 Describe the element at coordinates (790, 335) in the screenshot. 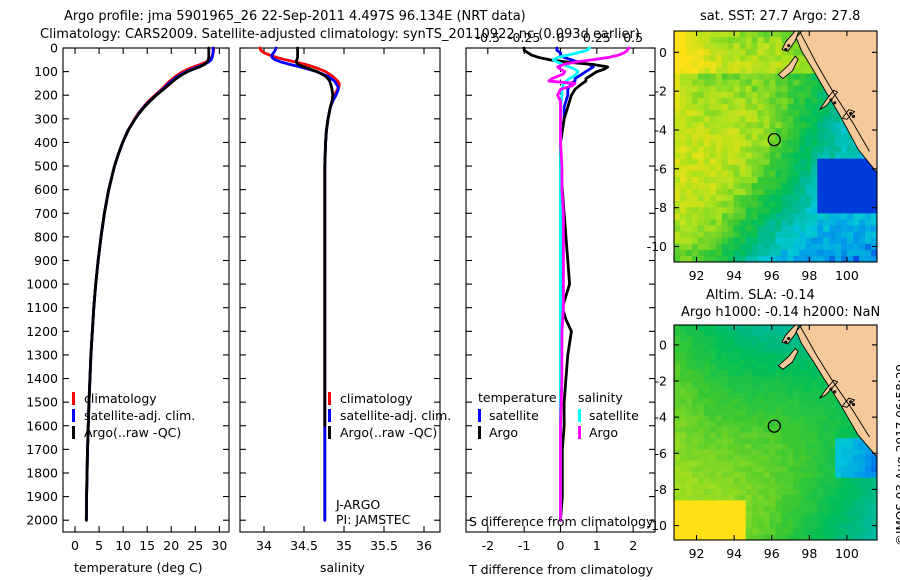

I see `landmass` at that location.